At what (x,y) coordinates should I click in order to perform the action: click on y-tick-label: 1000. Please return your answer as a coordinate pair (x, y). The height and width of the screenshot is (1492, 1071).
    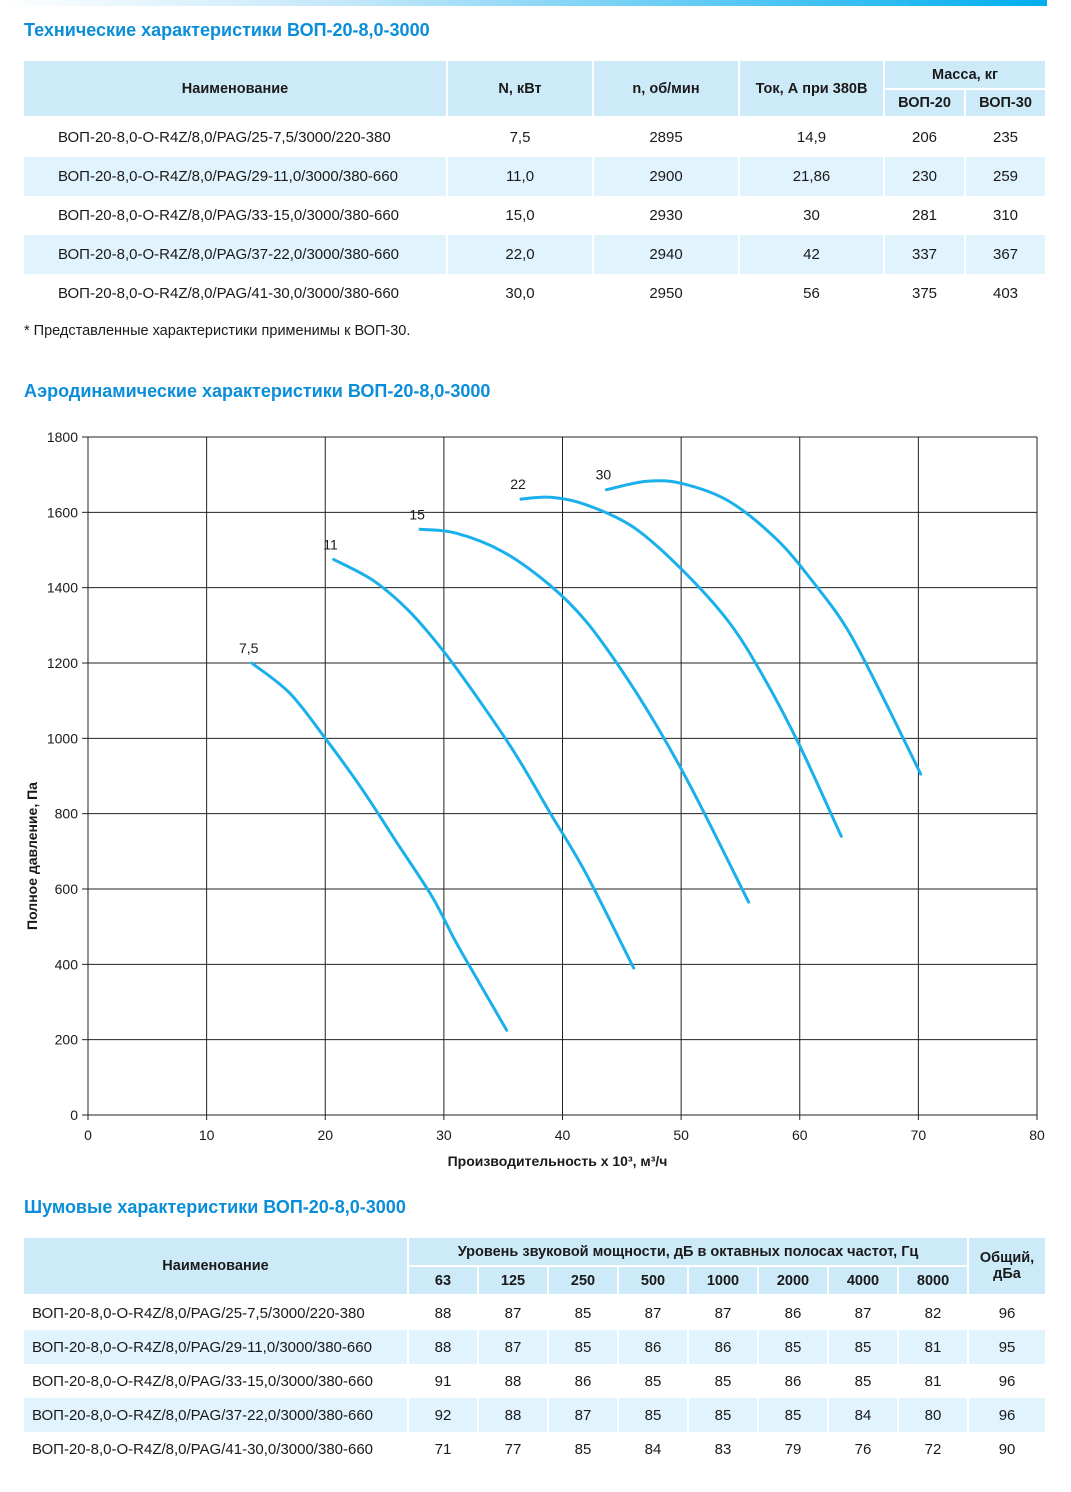
    Looking at the image, I should click on (62, 738).